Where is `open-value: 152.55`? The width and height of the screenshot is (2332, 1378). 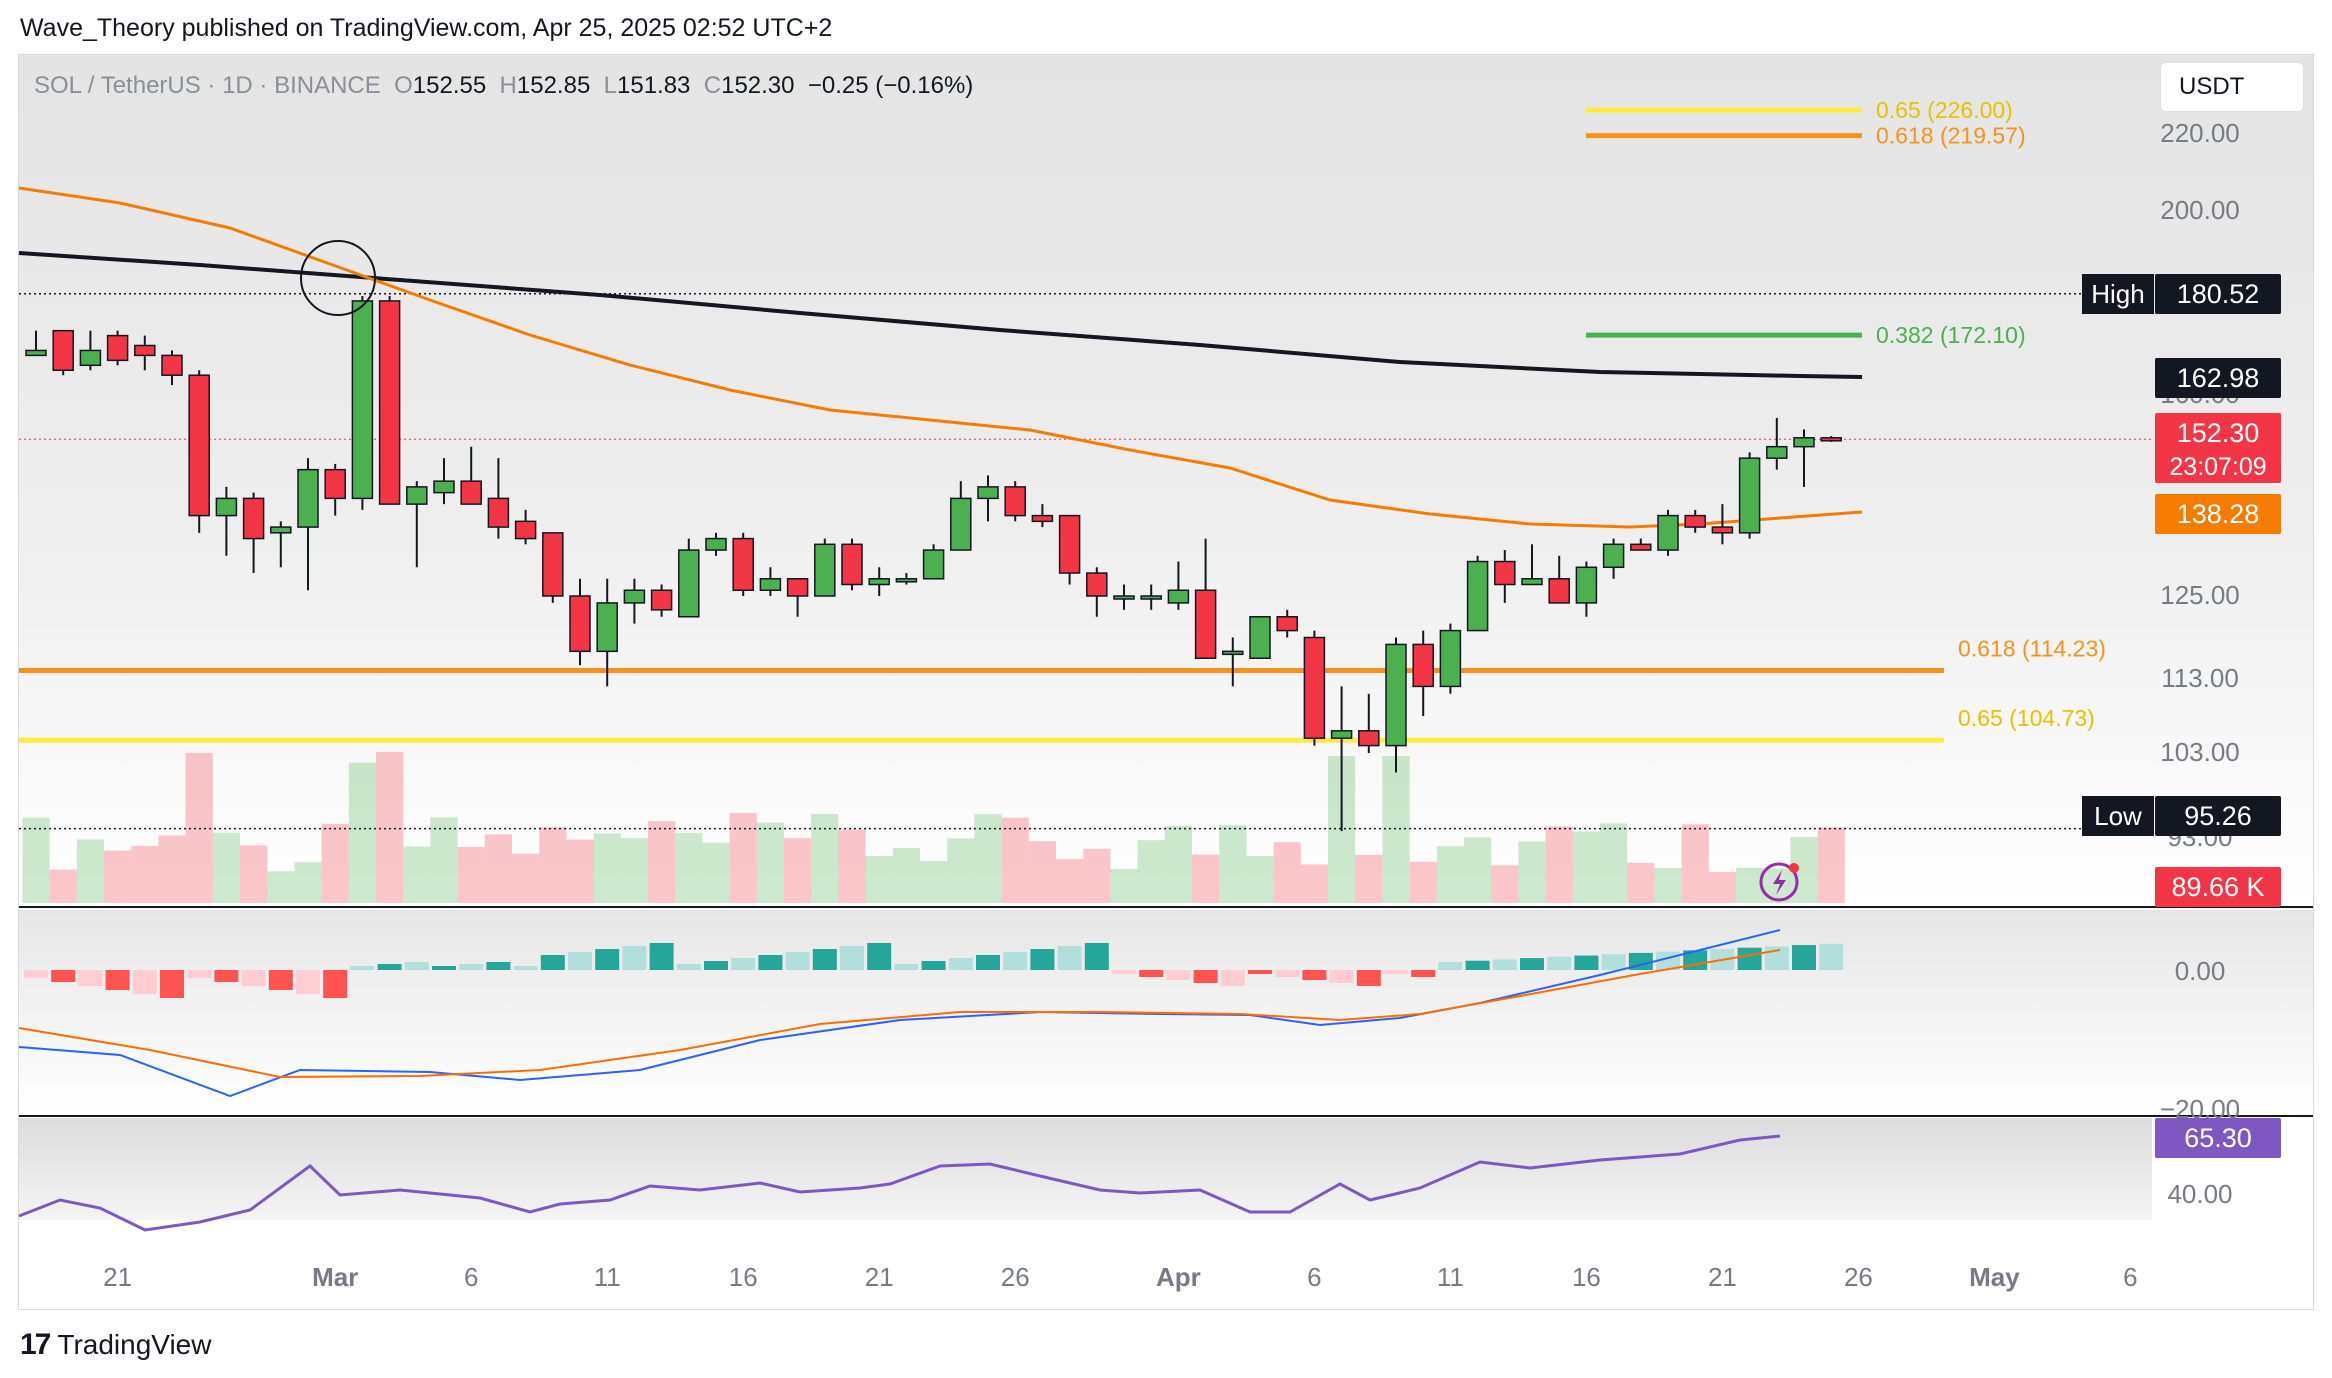
open-value: 152.55 is located at coordinates (449, 85).